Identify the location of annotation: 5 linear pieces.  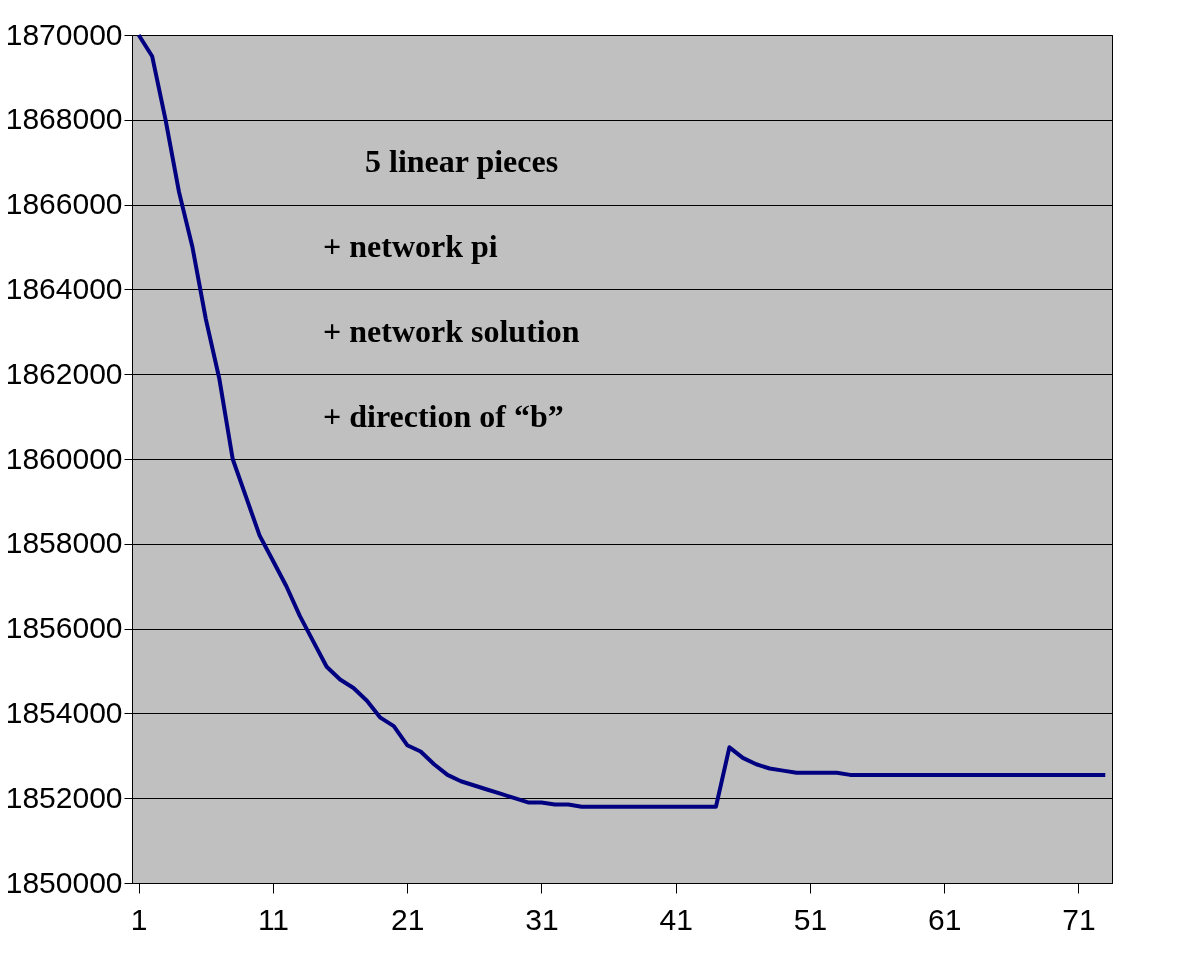
(462, 161).